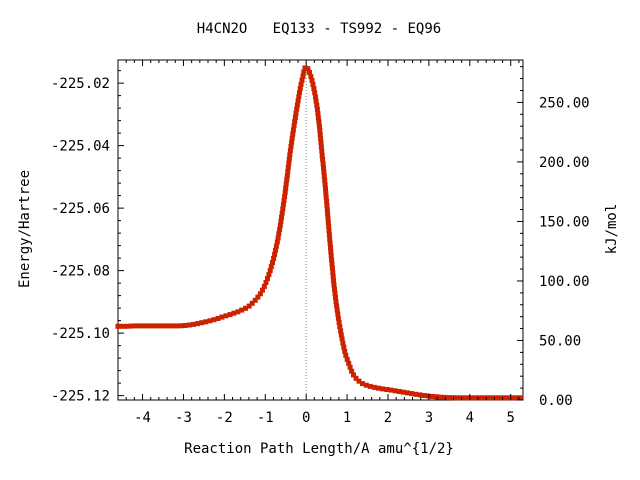 The image size is (640, 480). I want to click on y-axis-label: Energy/Hartree, so click(25, 229).